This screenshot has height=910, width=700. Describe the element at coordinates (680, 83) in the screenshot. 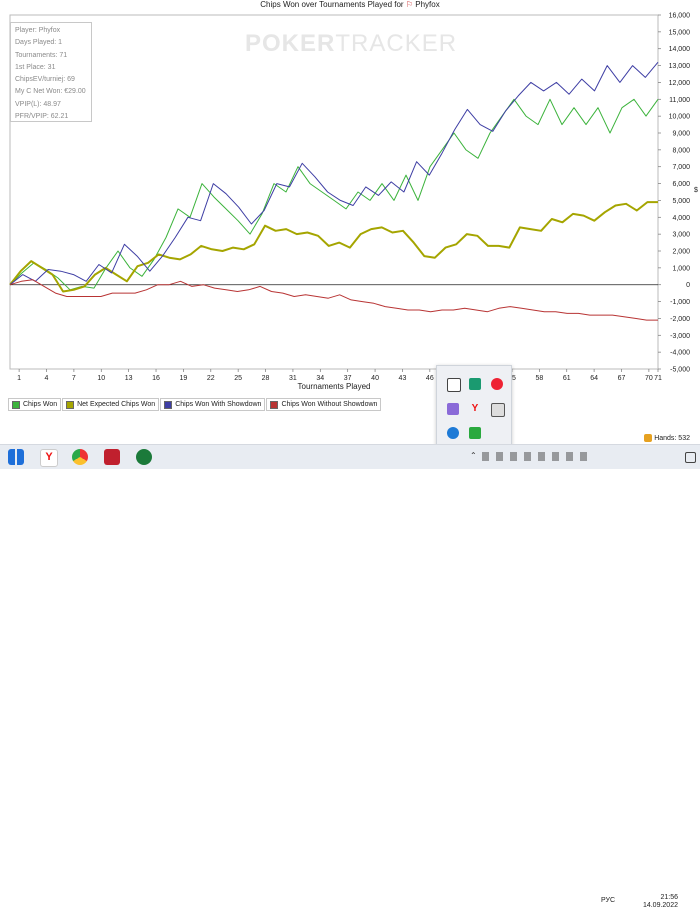

I see `y-tick-label: 12,000` at that location.